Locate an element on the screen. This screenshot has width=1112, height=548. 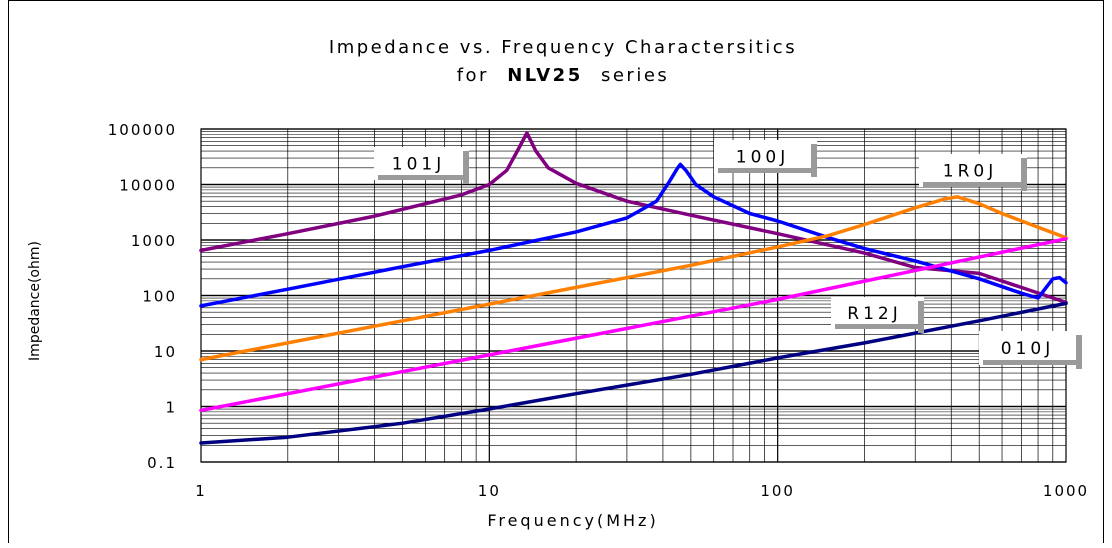
x-tick-label: 1000 is located at coordinates (1066, 491).